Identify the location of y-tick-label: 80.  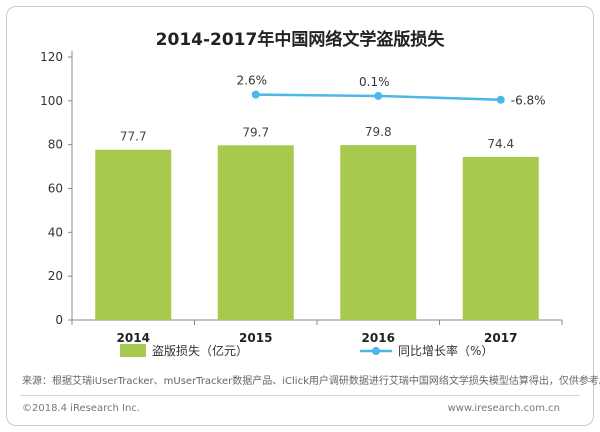
(55, 145).